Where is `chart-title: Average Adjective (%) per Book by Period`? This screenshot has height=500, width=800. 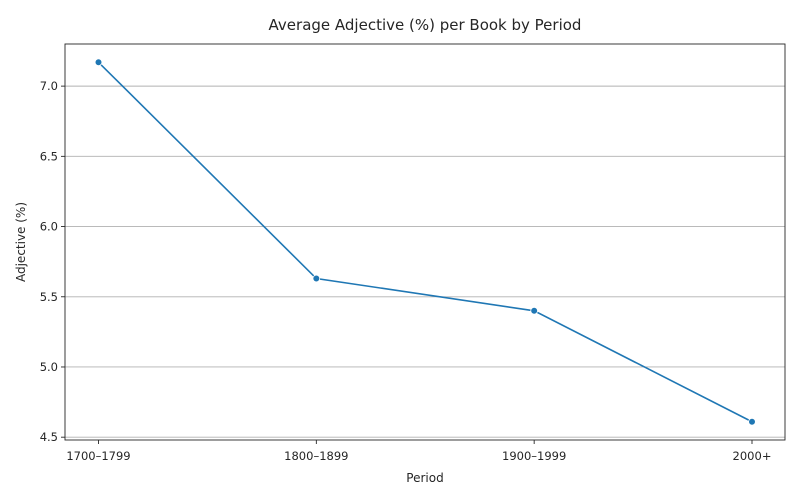
chart-title: Average Adjective (%) per Book by Period is located at coordinates (425, 25).